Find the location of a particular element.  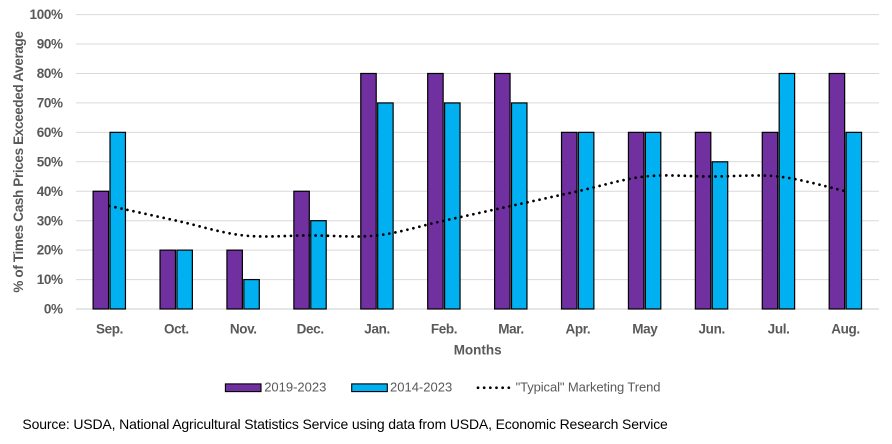

svg-text: Jun. is located at coordinates (712, 328).